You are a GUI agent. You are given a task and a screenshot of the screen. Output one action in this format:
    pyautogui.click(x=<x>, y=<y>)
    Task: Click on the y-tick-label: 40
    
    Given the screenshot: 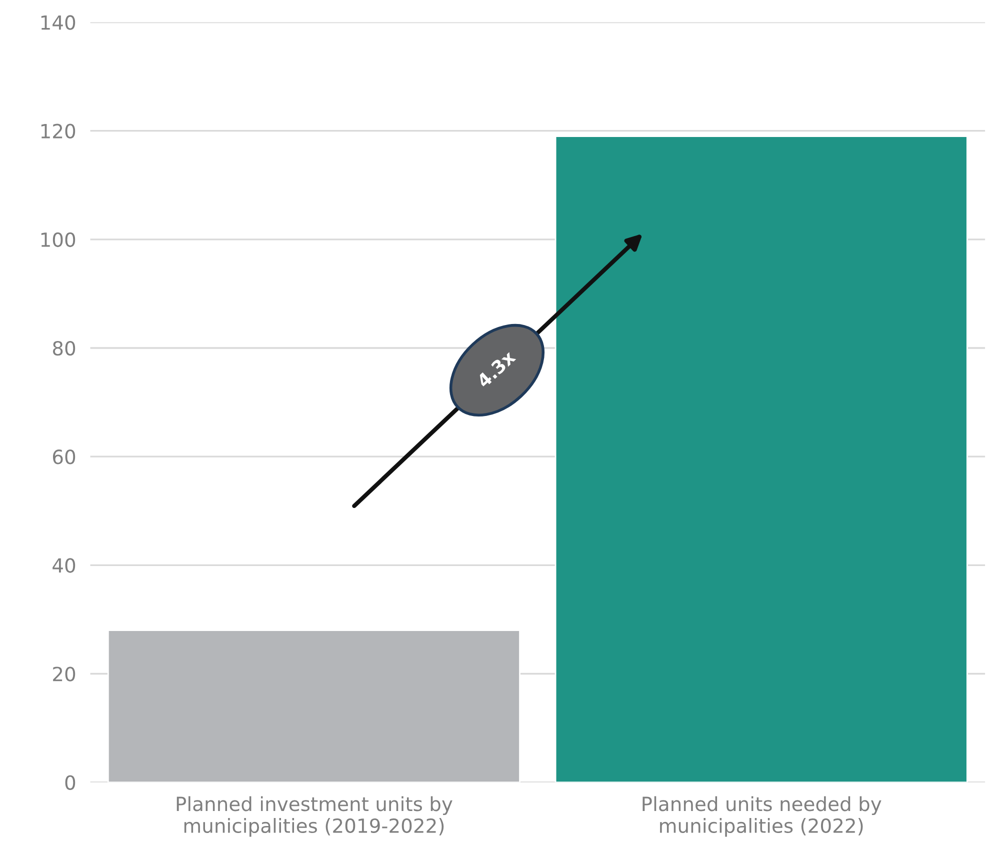 What is the action you would take?
    pyautogui.click(x=64, y=565)
    